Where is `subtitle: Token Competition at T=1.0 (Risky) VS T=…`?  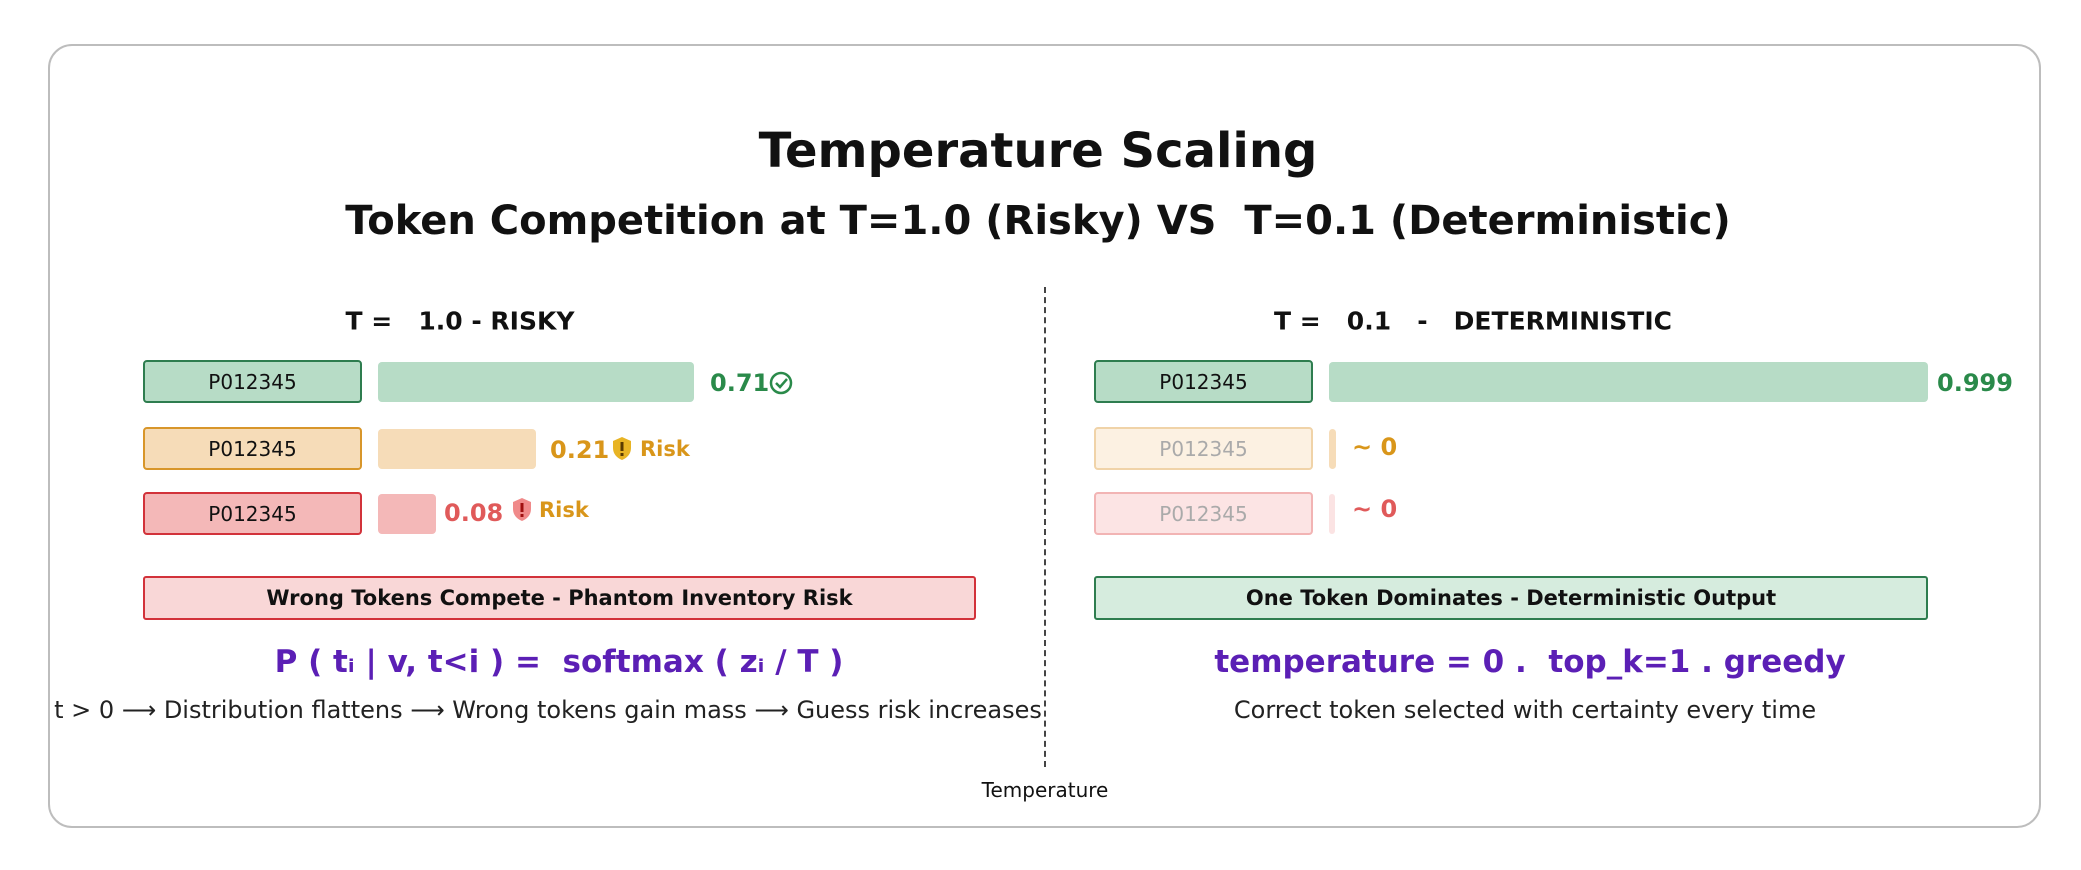 subtitle: Token Competition at T=1.0 (Risky) VS T=… is located at coordinates (1038, 221).